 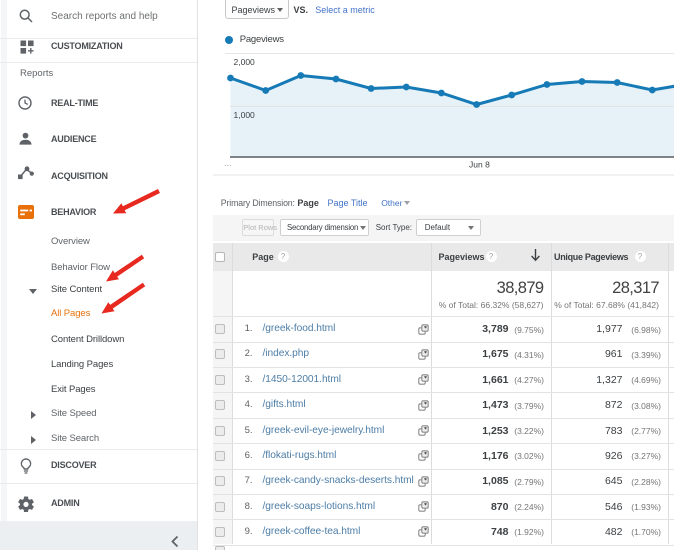 What do you see at coordinates (245, 115) in the screenshot?
I see `svg-text: 1,000` at bounding box center [245, 115].